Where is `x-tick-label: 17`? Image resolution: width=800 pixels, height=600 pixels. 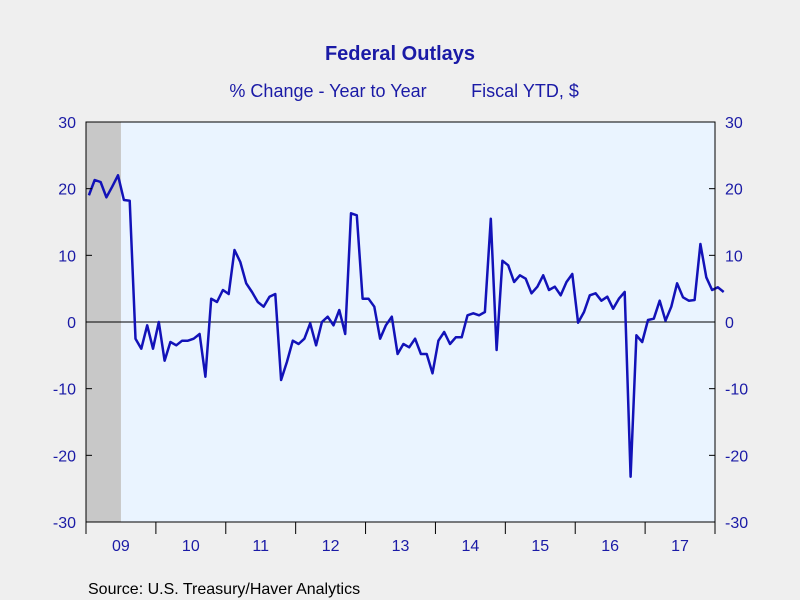
x-tick-label: 17 is located at coordinates (680, 546).